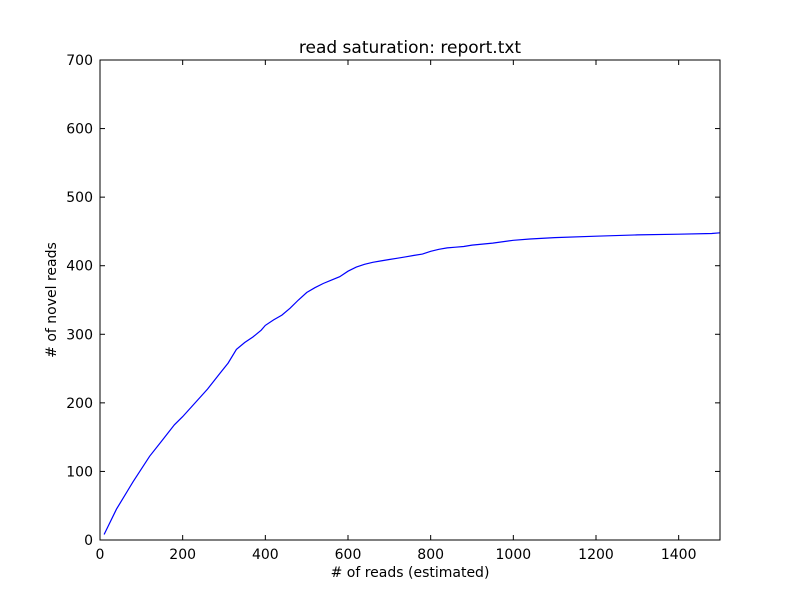  What do you see at coordinates (52, 300) in the screenshot?
I see `y-axis-label: # of novel reads` at bounding box center [52, 300].